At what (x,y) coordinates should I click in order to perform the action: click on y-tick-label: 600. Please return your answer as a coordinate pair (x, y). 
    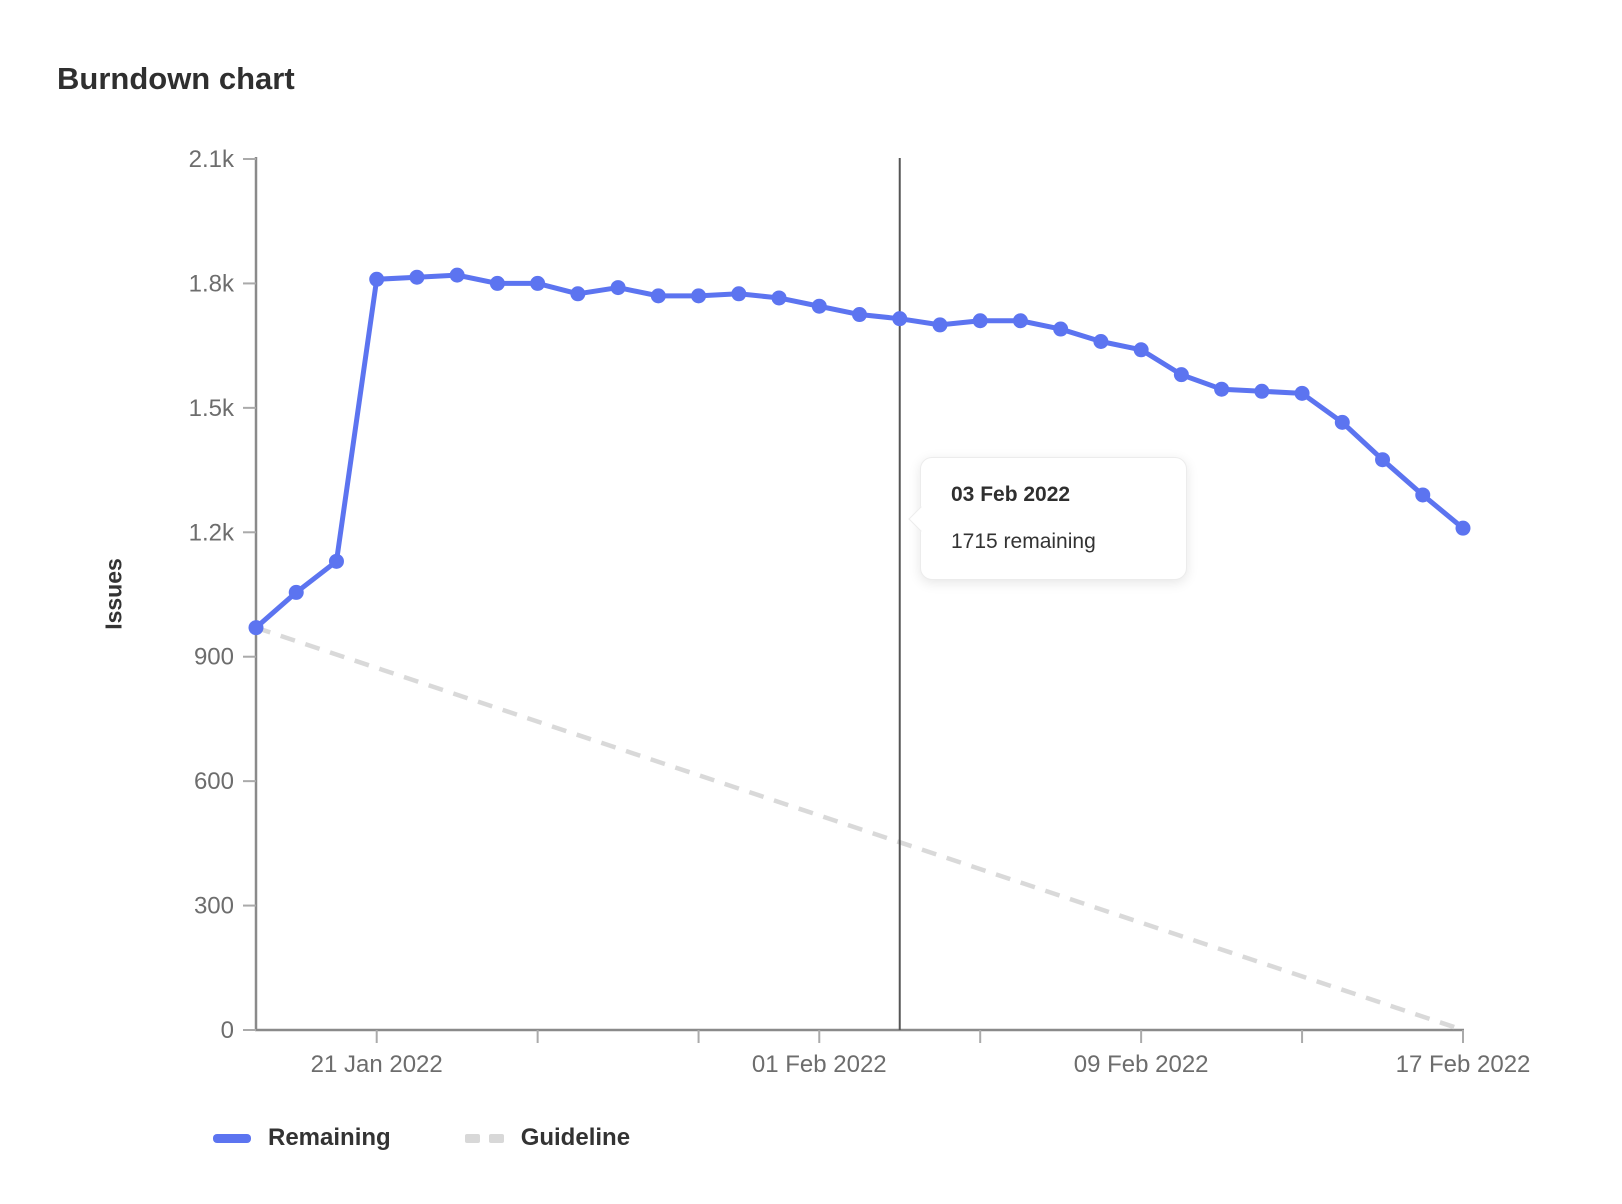
    Looking at the image, I should click on (214, 781).